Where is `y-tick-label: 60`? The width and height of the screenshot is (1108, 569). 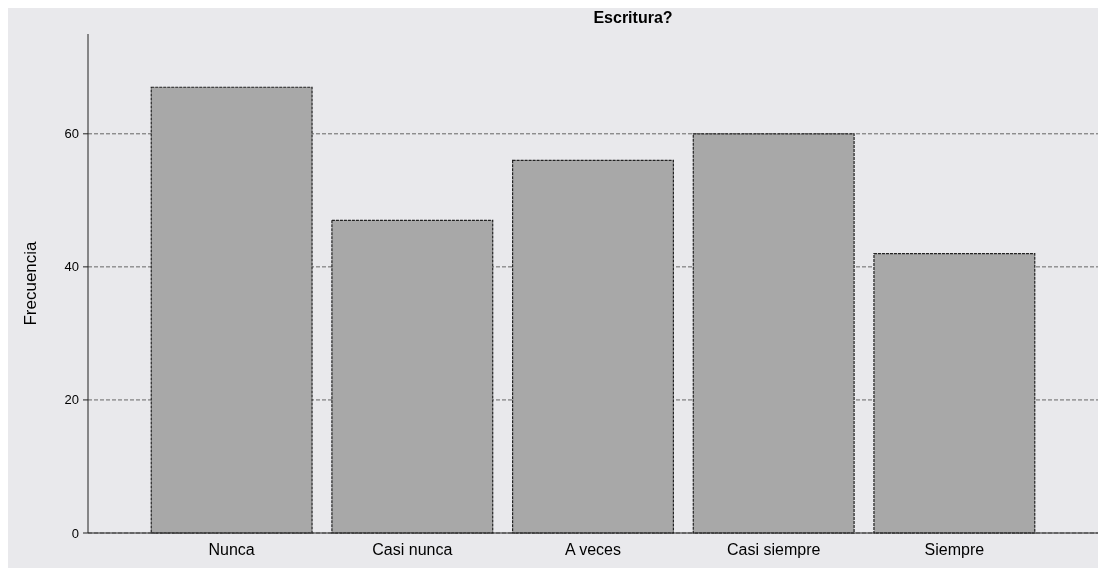 y-tick-label: 60 is located at coordinates (71, 134).